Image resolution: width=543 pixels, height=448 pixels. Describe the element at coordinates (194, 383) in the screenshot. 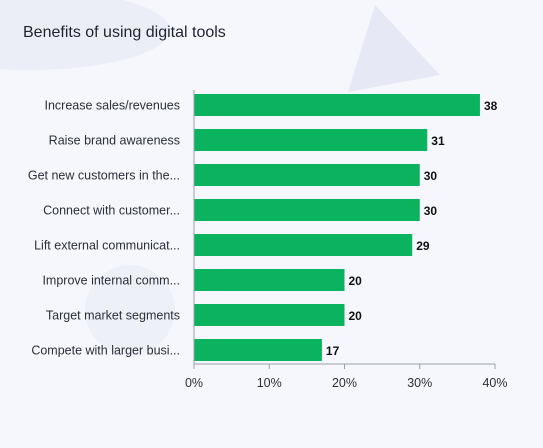

I see `x-tick-label: 0%` at that location.